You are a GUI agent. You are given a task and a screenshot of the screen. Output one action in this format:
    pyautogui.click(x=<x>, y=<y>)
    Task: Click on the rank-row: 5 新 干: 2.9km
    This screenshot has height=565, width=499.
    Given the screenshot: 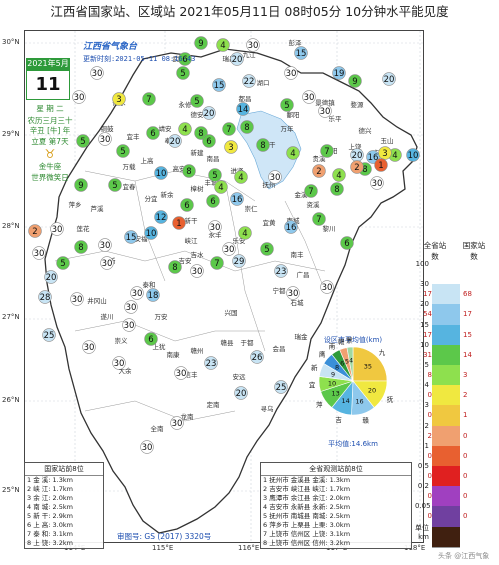 What is the action you would take?
    pyautogui.click(x=50, y=516)
    